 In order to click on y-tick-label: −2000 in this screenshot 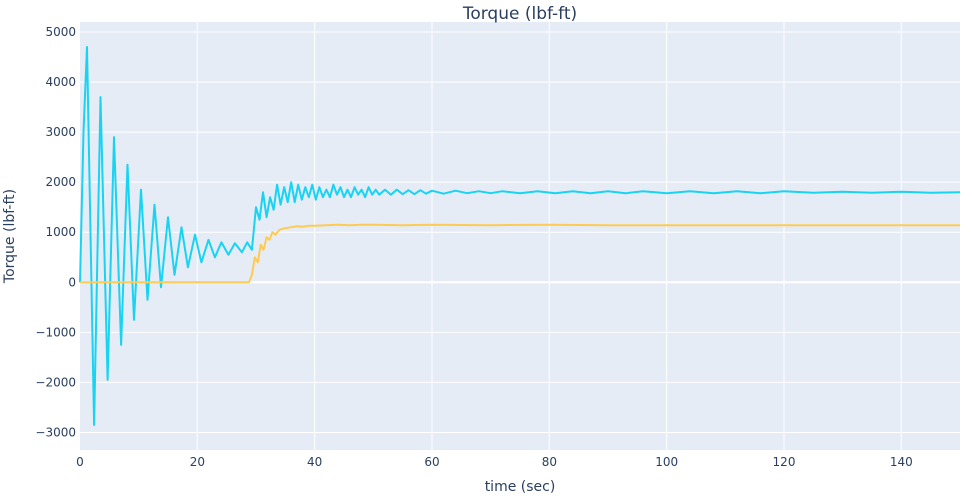, I will do `click(55, 382)`.